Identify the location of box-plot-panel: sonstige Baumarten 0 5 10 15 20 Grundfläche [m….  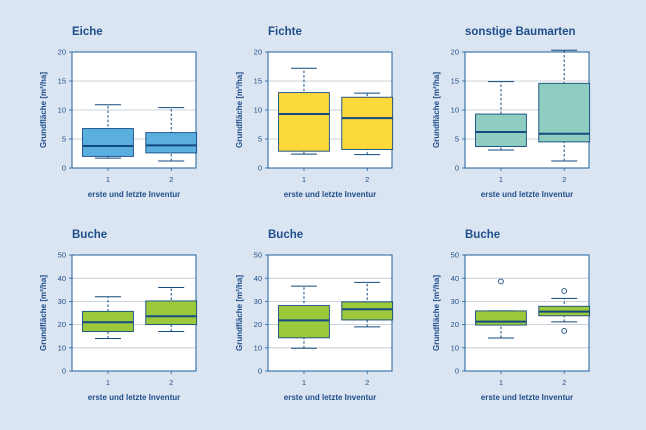
(511, 112).